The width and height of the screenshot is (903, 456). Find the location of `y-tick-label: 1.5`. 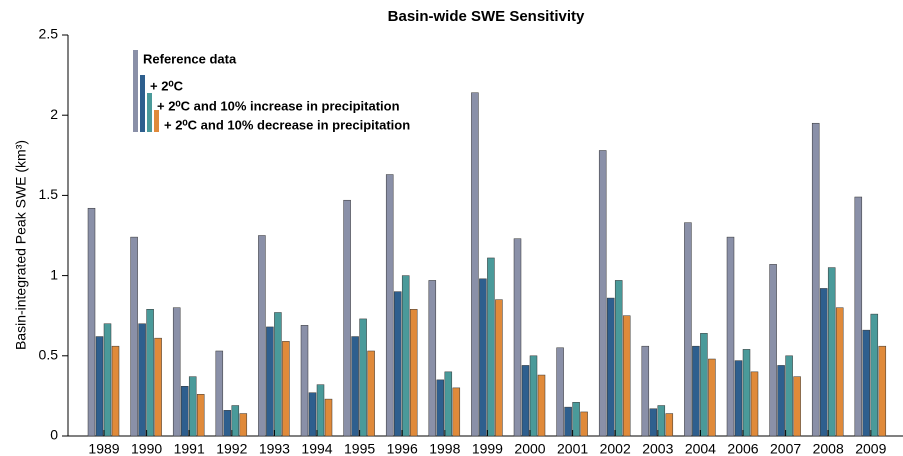

y-tick-label: 1.5 is located at coordinates (49, 194).